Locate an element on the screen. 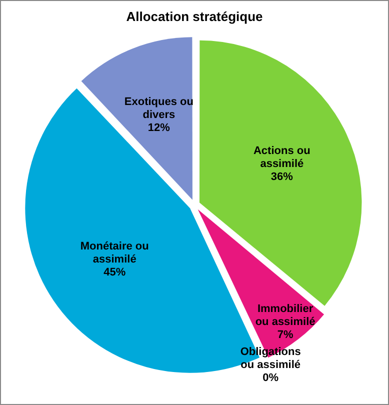  data-label: 36% is located at coordinates (282, 176).